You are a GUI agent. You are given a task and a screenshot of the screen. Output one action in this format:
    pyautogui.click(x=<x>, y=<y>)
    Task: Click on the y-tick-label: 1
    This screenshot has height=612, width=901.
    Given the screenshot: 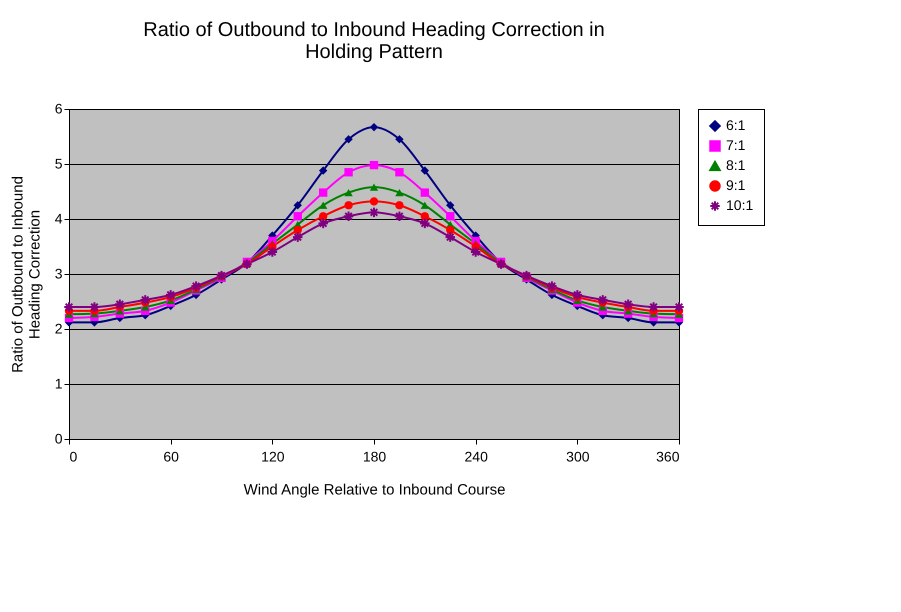 What is the action you would take?
    pyautogui.click(x=58, y=384)
    